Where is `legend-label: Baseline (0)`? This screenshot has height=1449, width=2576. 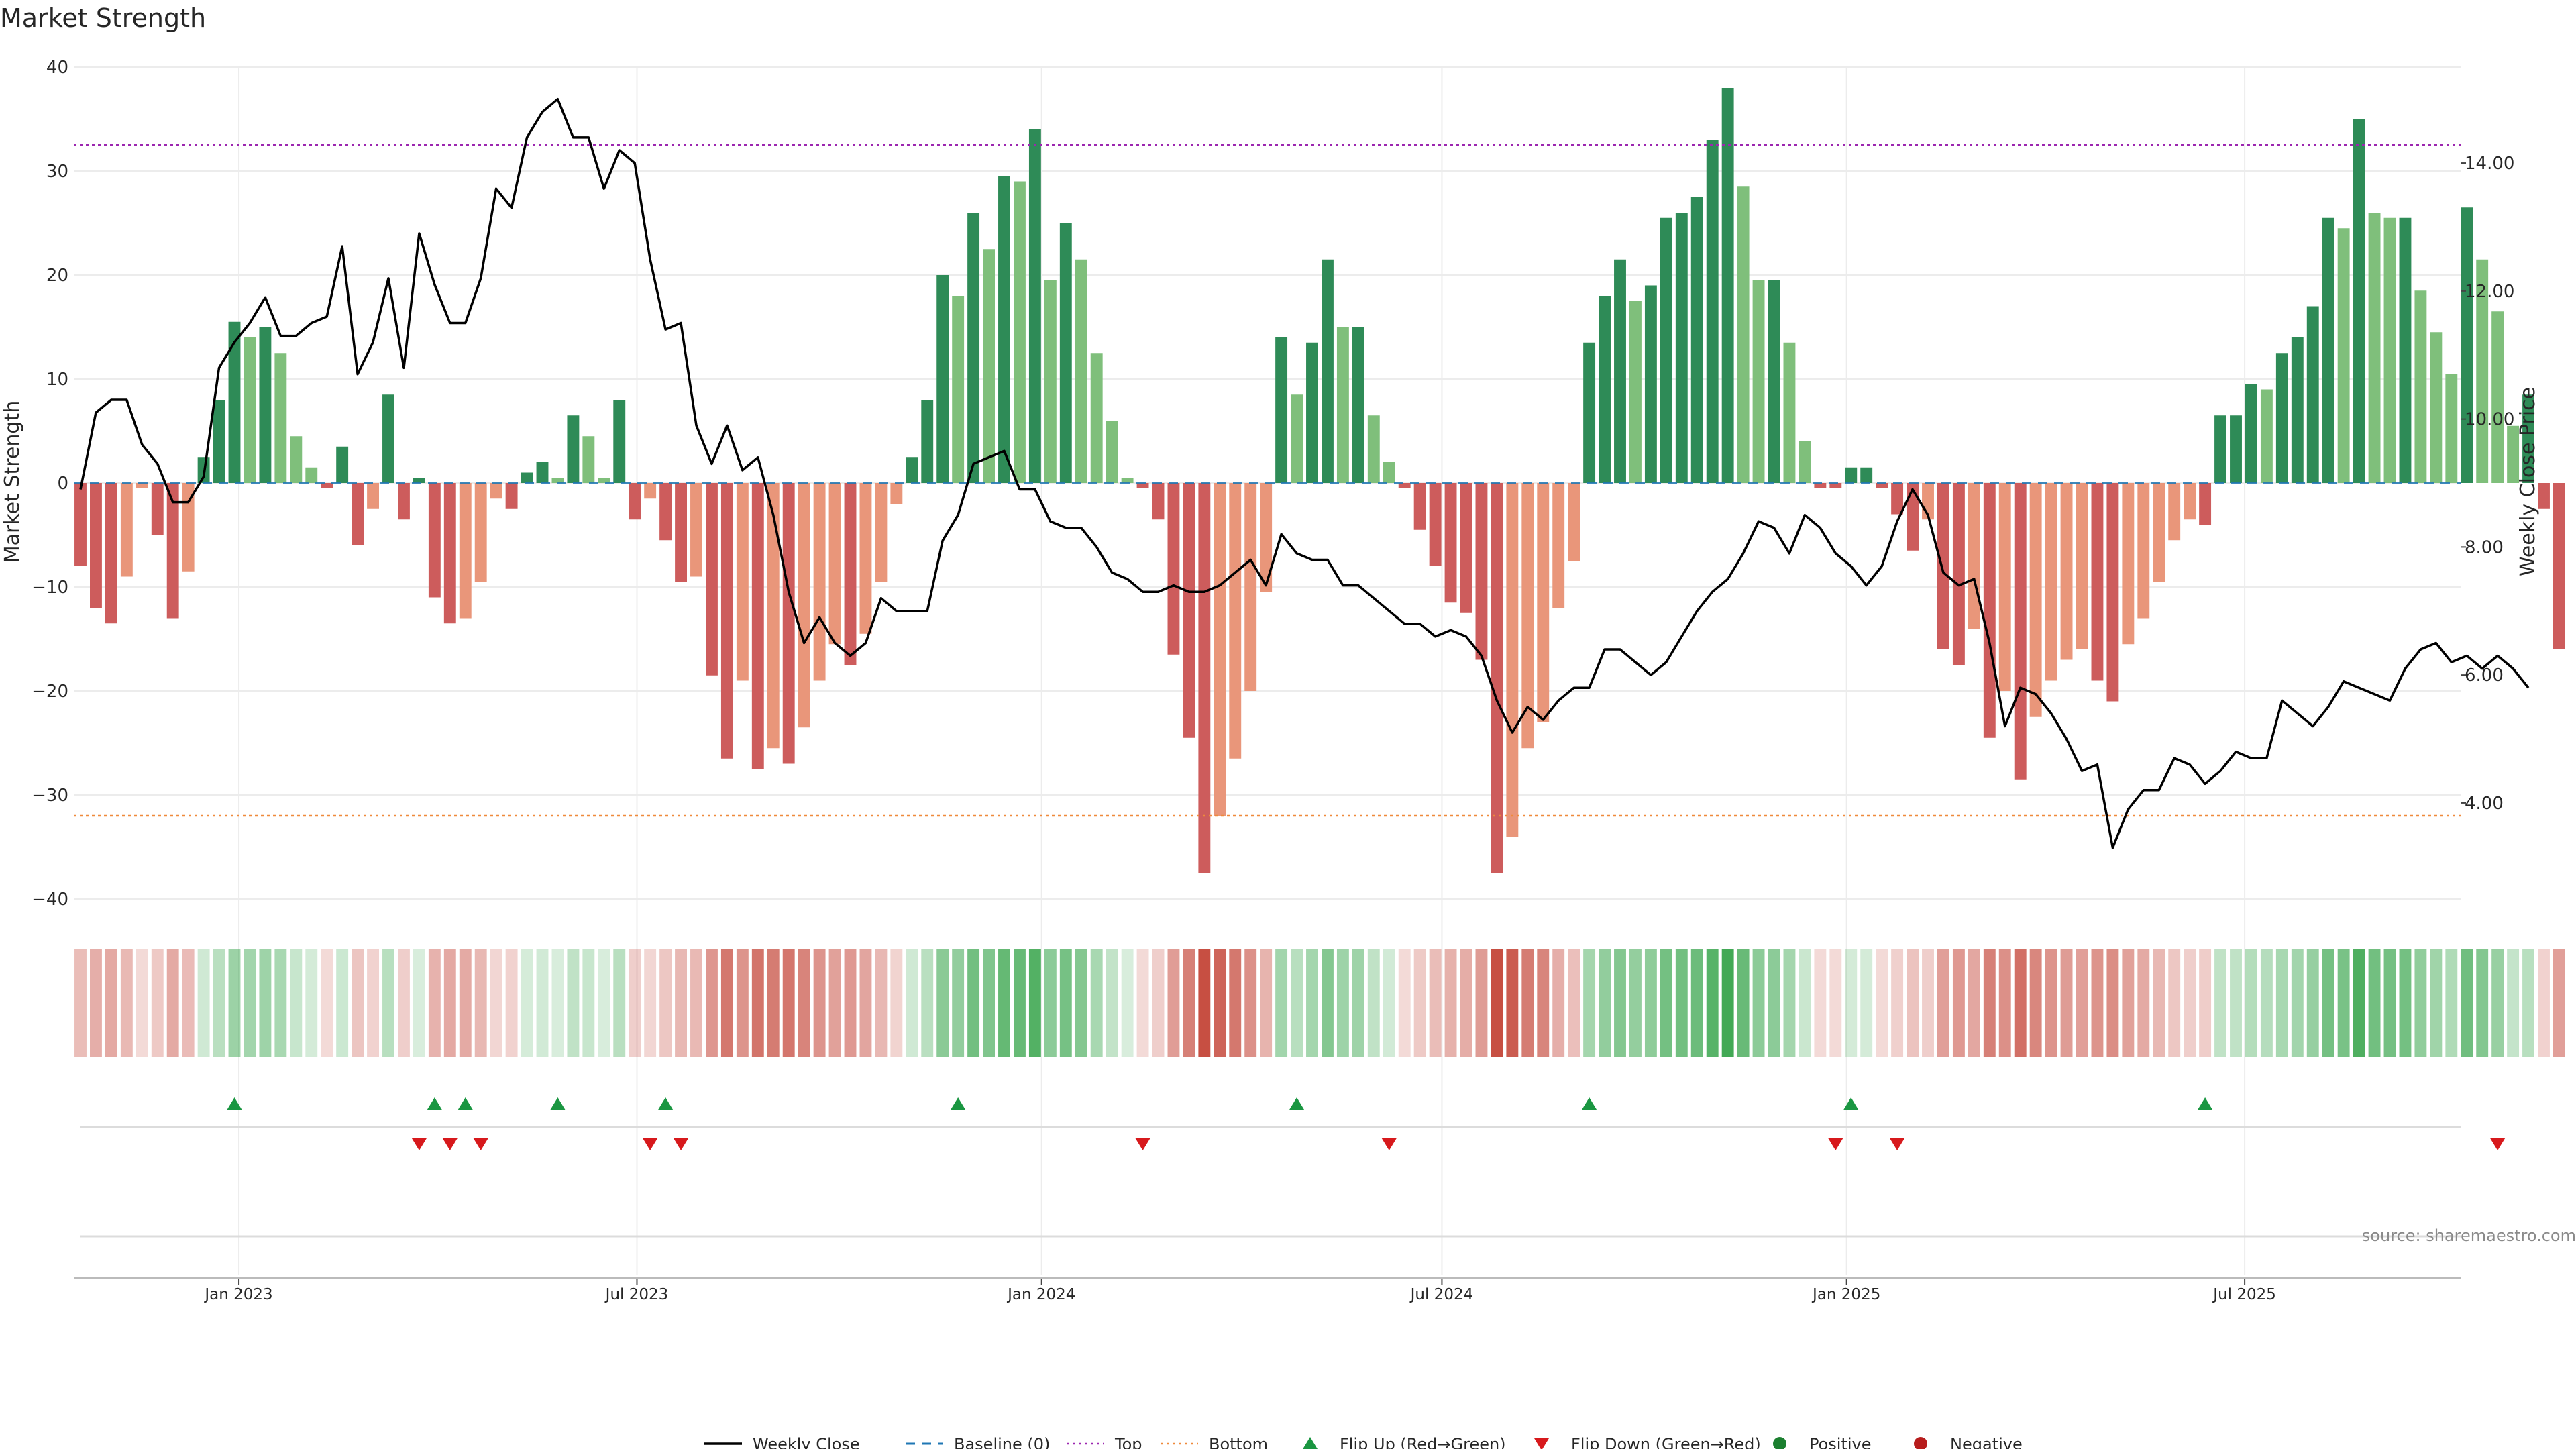 legend-label: Baseline (0) is located at coordinates (1002, 1442).